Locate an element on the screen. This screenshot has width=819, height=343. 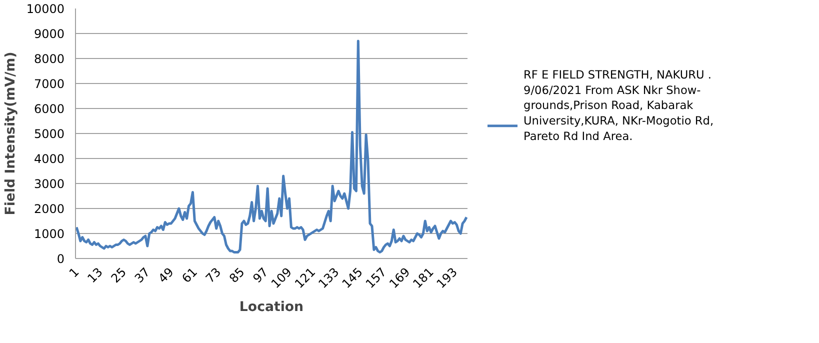
y-tick-label: 9000 is located at coordinates (49, 34).